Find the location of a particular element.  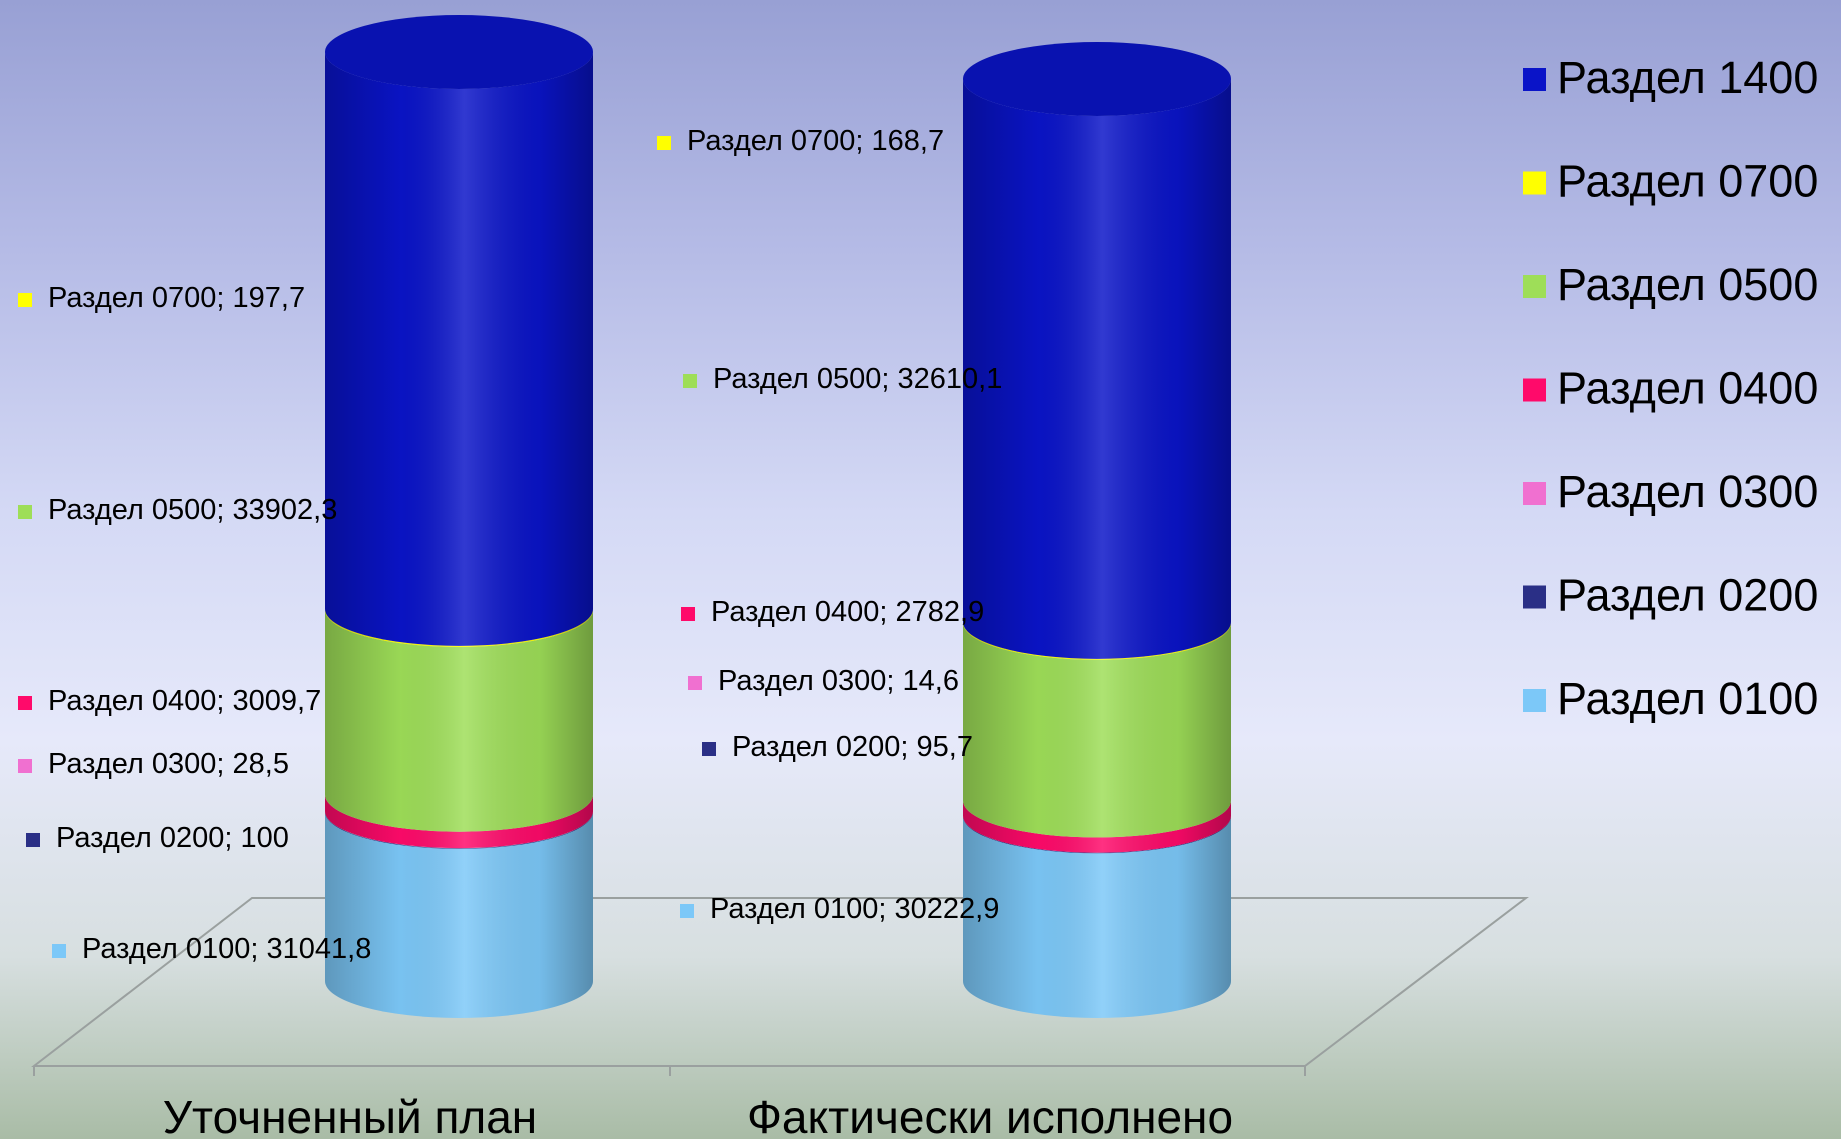

legend-entry: Раздел 1400 is located at coordinates (1670, 77).